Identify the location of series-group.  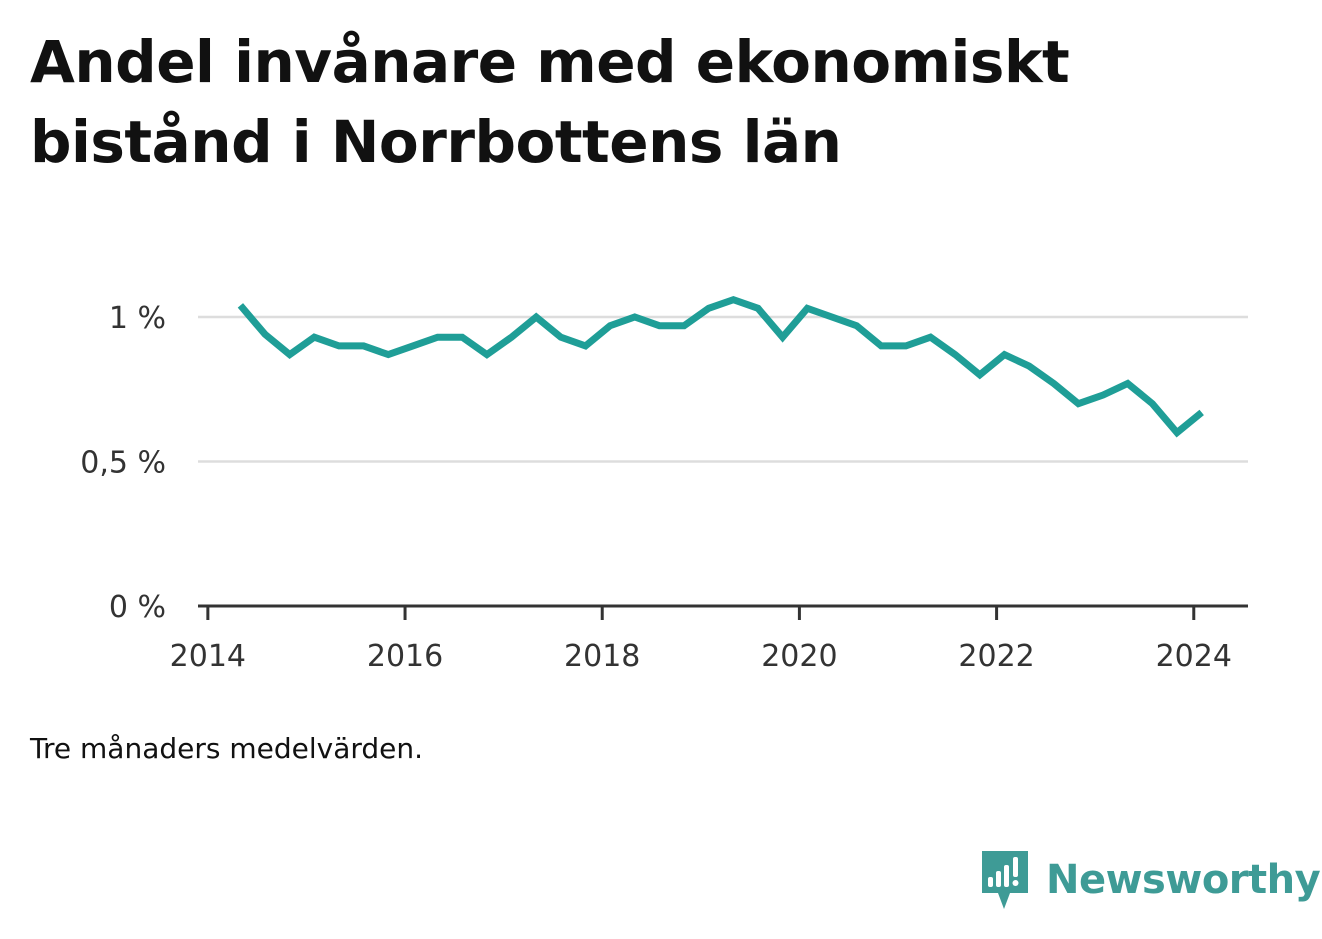
(720, 366).